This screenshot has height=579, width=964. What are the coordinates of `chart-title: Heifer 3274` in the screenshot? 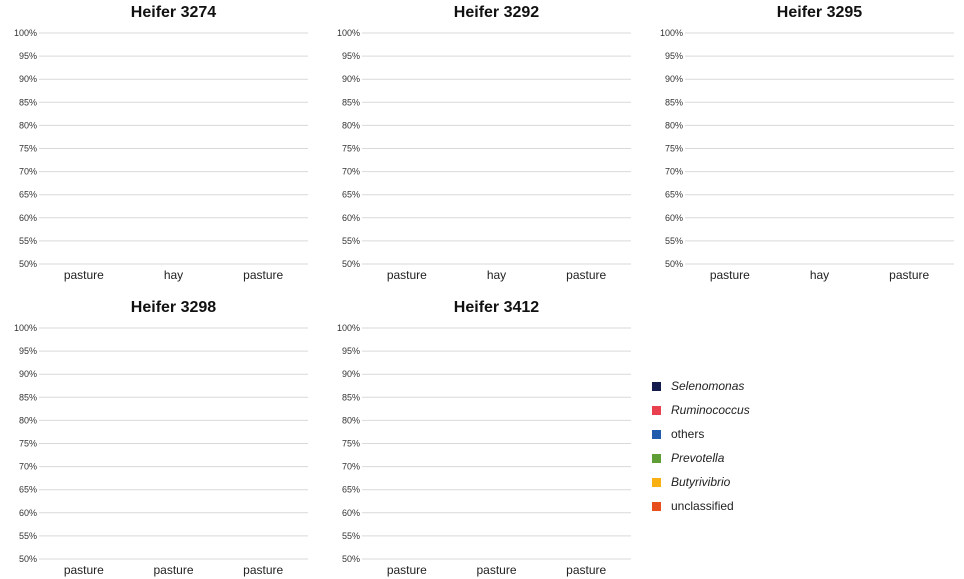 It's located at (173, 12).